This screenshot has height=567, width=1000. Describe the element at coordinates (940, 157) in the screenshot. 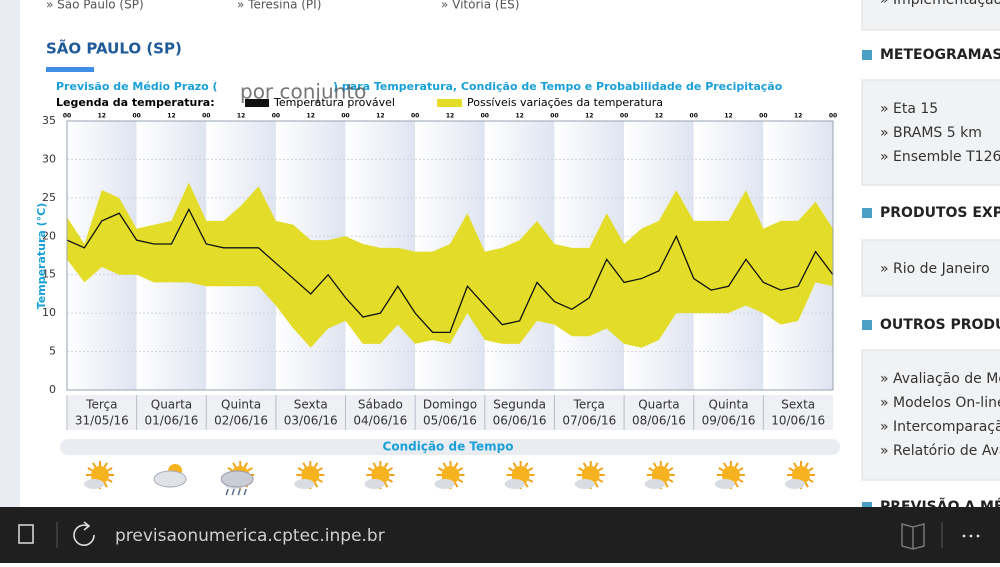

I see `sidebar-link: » Ensemble T126L` at that location.